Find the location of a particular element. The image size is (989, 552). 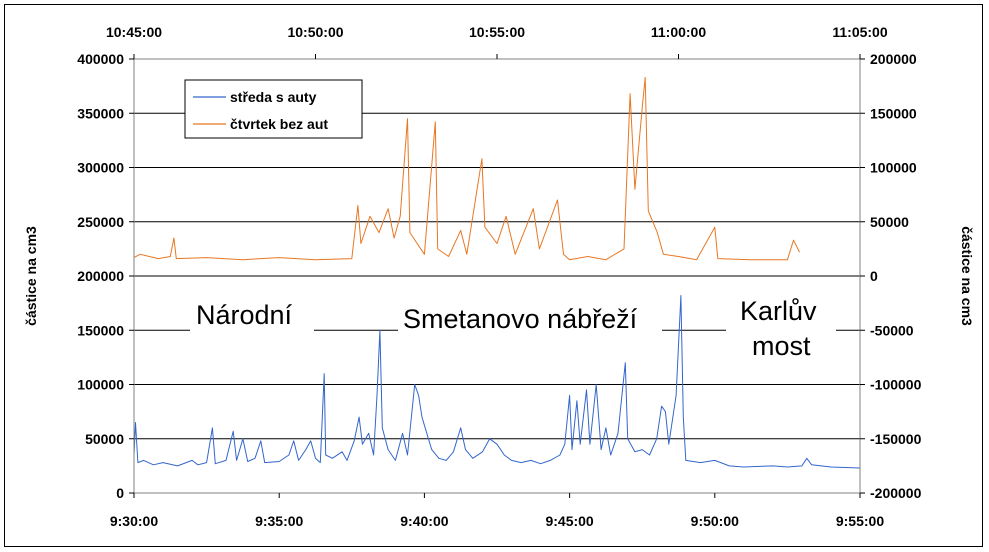

legend: středa s auty čtvrtek bez aut is located at coordinates (273, 109).